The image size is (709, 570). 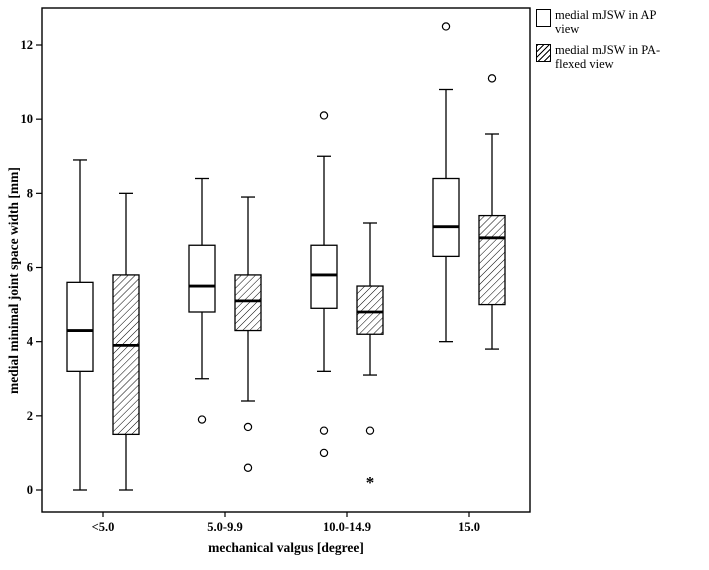 What do you see at coordinates (27, 119) in the screenshot?
I see `y-tick-label: 10` at bounding box center [27, 119].